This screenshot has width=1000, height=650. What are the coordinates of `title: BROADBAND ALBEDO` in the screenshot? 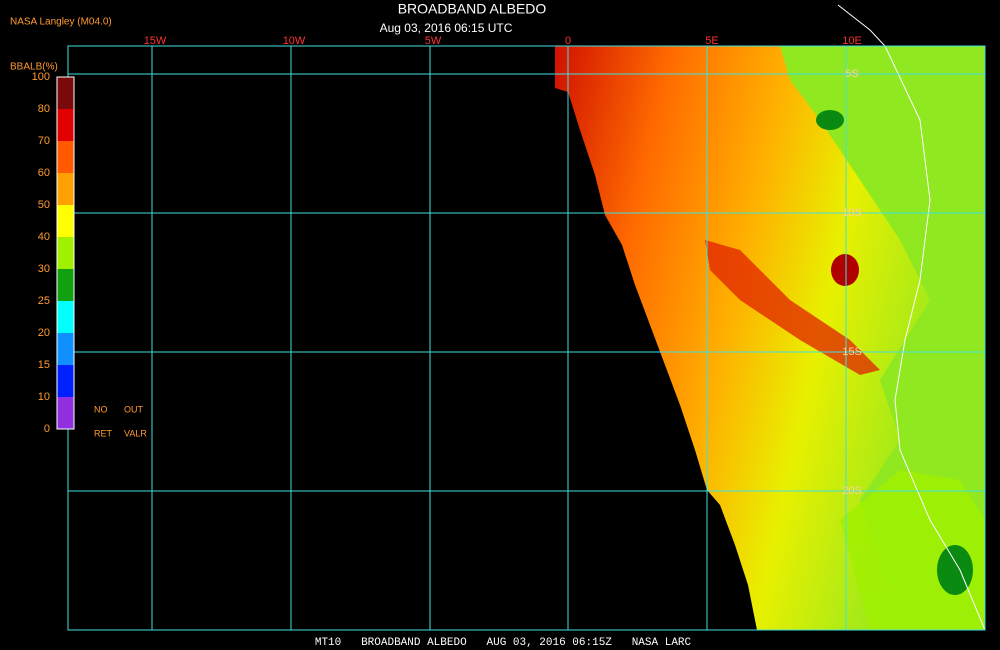 It's located at (472, 9).